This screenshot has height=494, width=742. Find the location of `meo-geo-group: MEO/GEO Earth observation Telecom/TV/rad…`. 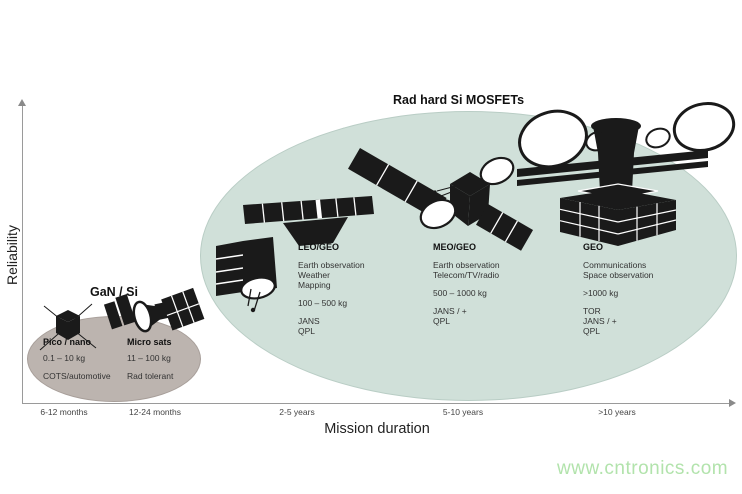

meo-geo-group: MEO/GEO Earth observation Telecom/TV/rad… is located at coordinates (466, 284).